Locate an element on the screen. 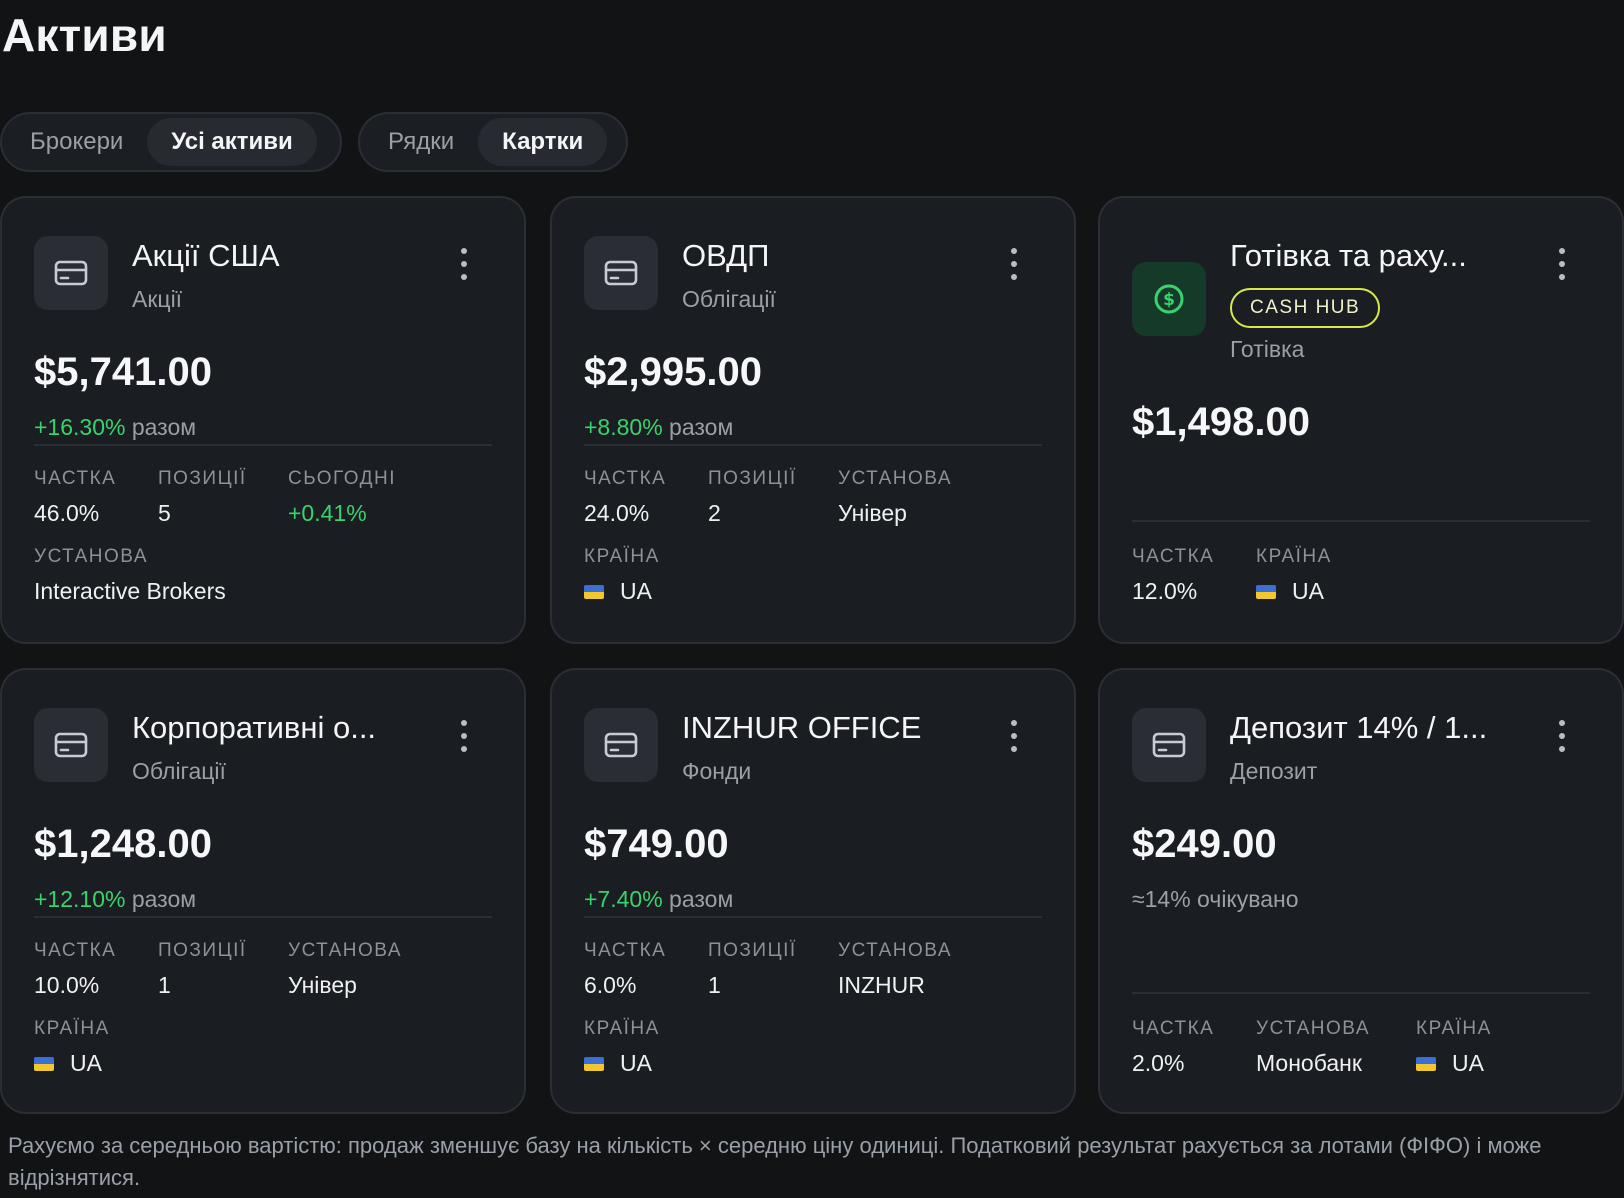  asset-type: Депозит is located at coordinates (1274, 771).